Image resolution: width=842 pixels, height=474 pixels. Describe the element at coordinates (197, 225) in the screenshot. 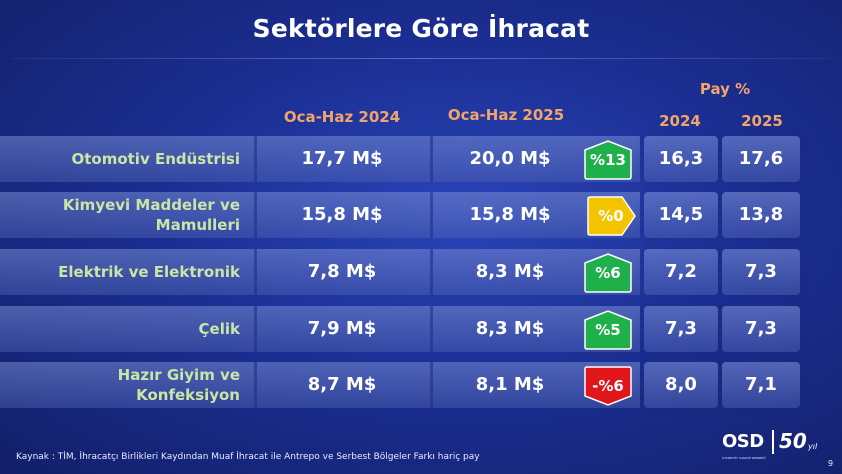

I see `sector-label-line: Mamulleri` at that location.